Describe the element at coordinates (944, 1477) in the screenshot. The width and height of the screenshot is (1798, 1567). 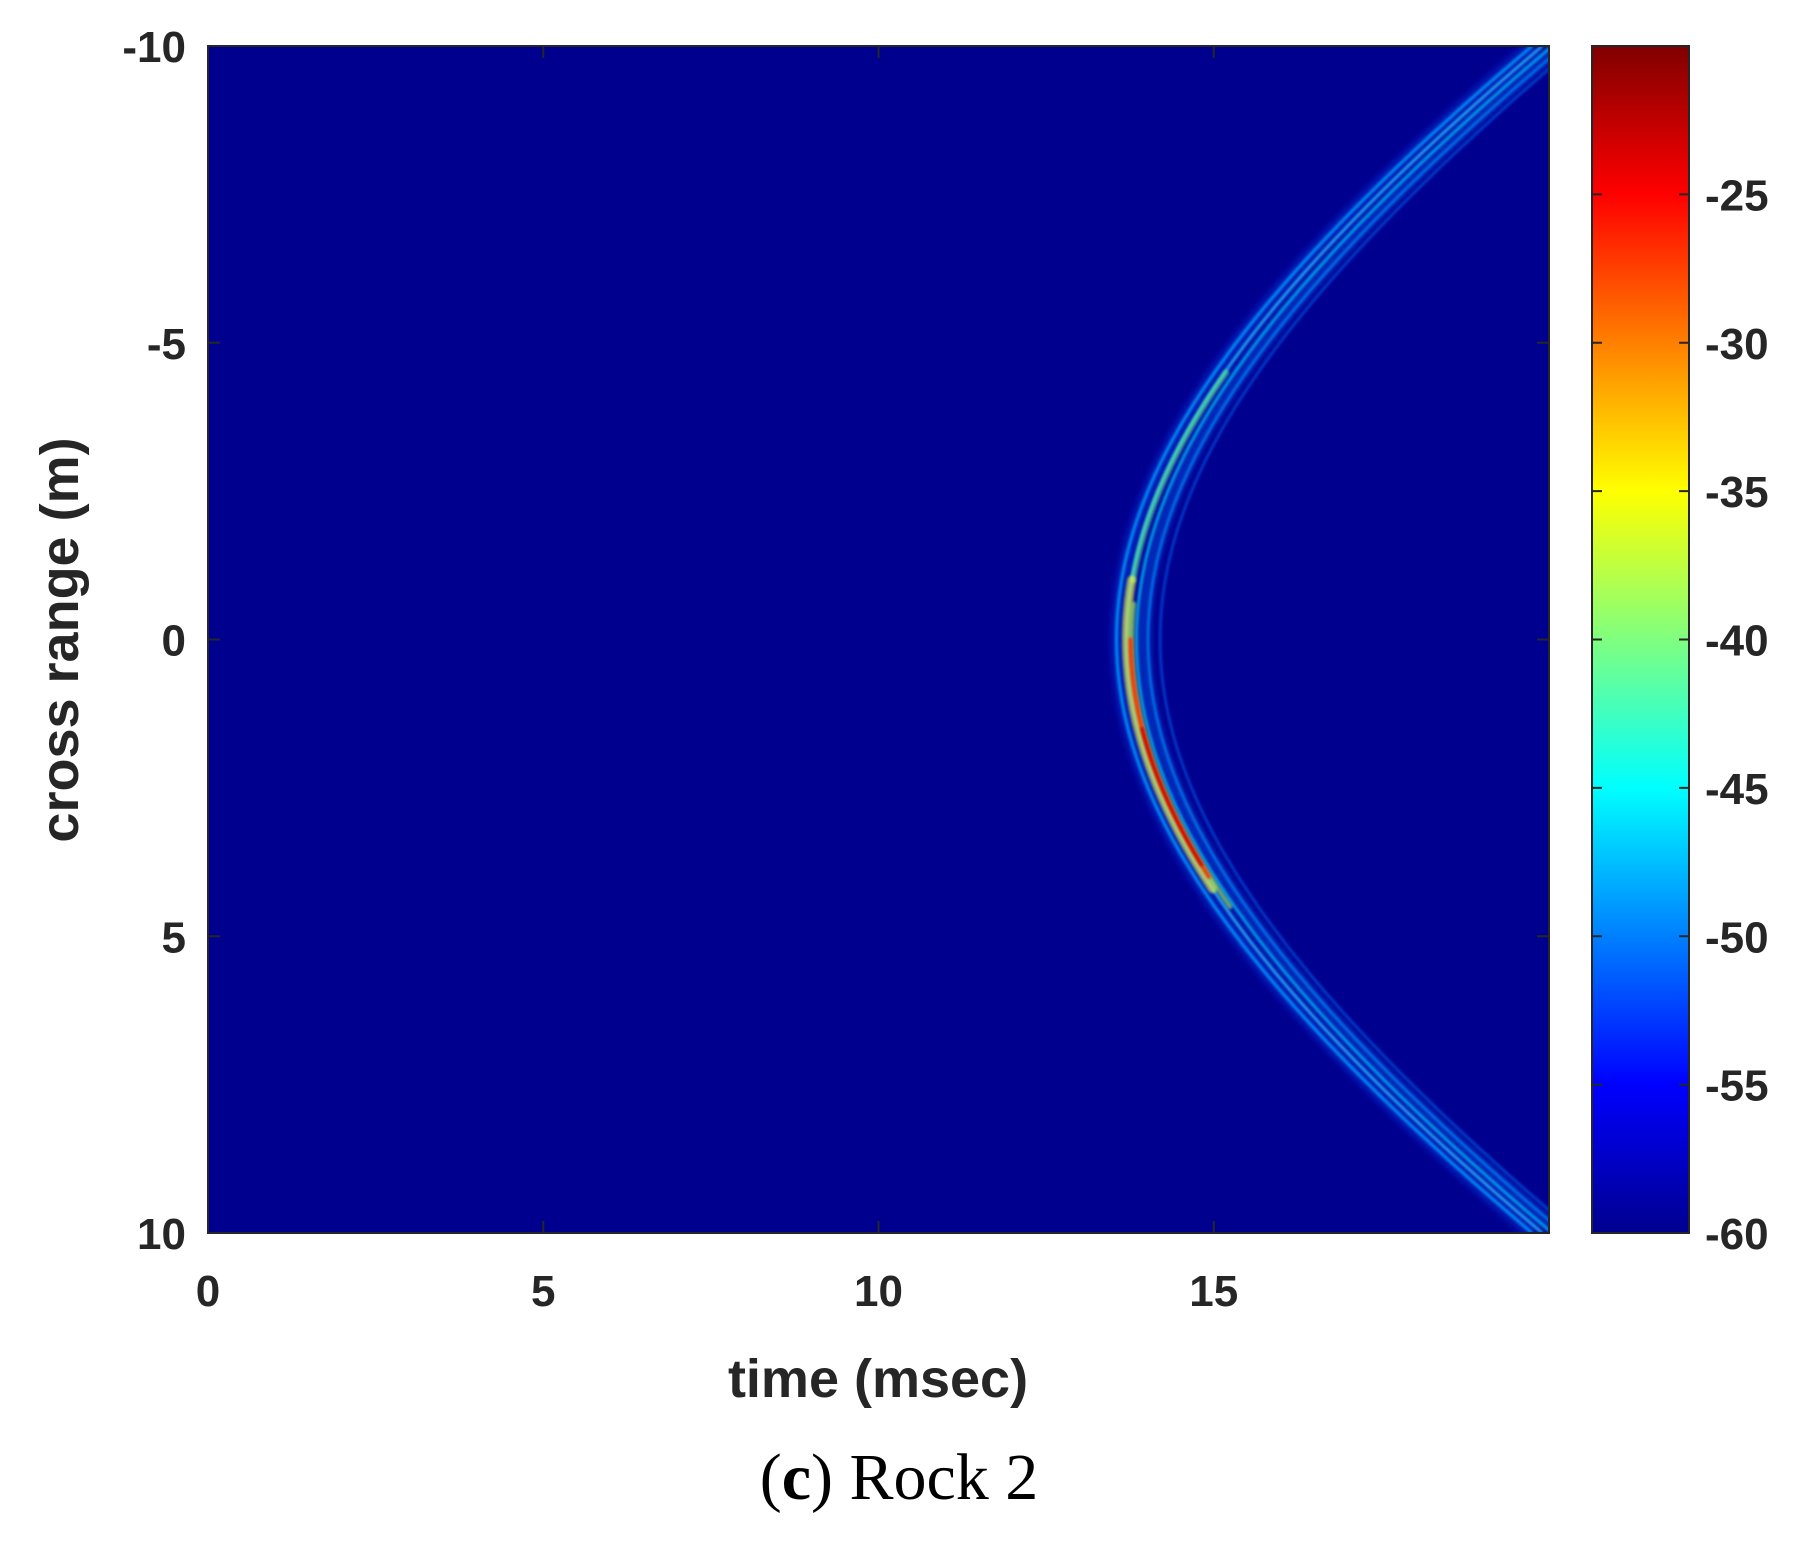
I see `caption-text: Rock 2` at that location.